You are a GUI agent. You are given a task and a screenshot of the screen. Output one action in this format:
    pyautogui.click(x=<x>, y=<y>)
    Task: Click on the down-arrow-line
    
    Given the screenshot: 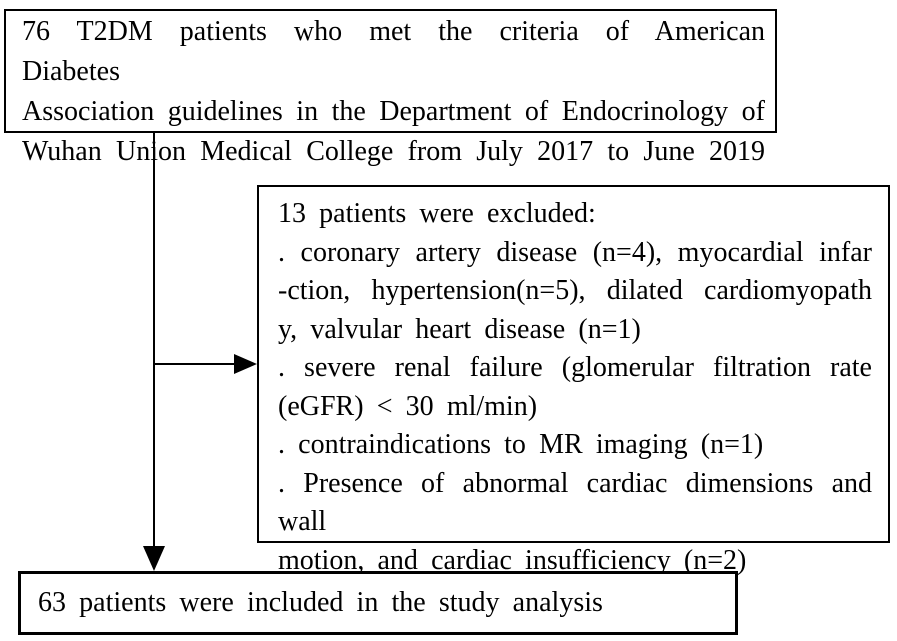 What is the action you would take?
    pyautogui.click(x=154, y=340)
    